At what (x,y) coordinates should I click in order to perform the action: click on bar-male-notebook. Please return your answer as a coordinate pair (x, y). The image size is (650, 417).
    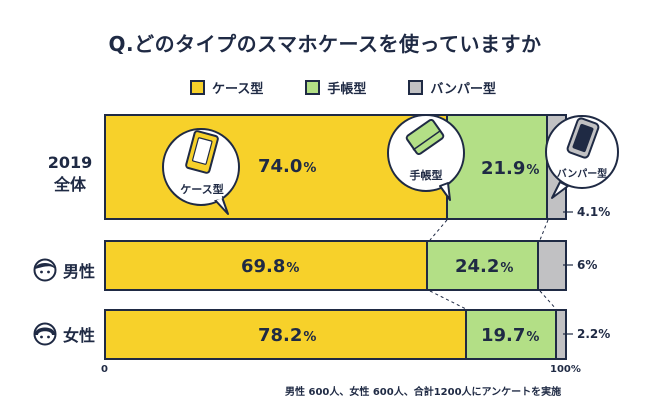
    Looking at the image, I should click on (482, 265).